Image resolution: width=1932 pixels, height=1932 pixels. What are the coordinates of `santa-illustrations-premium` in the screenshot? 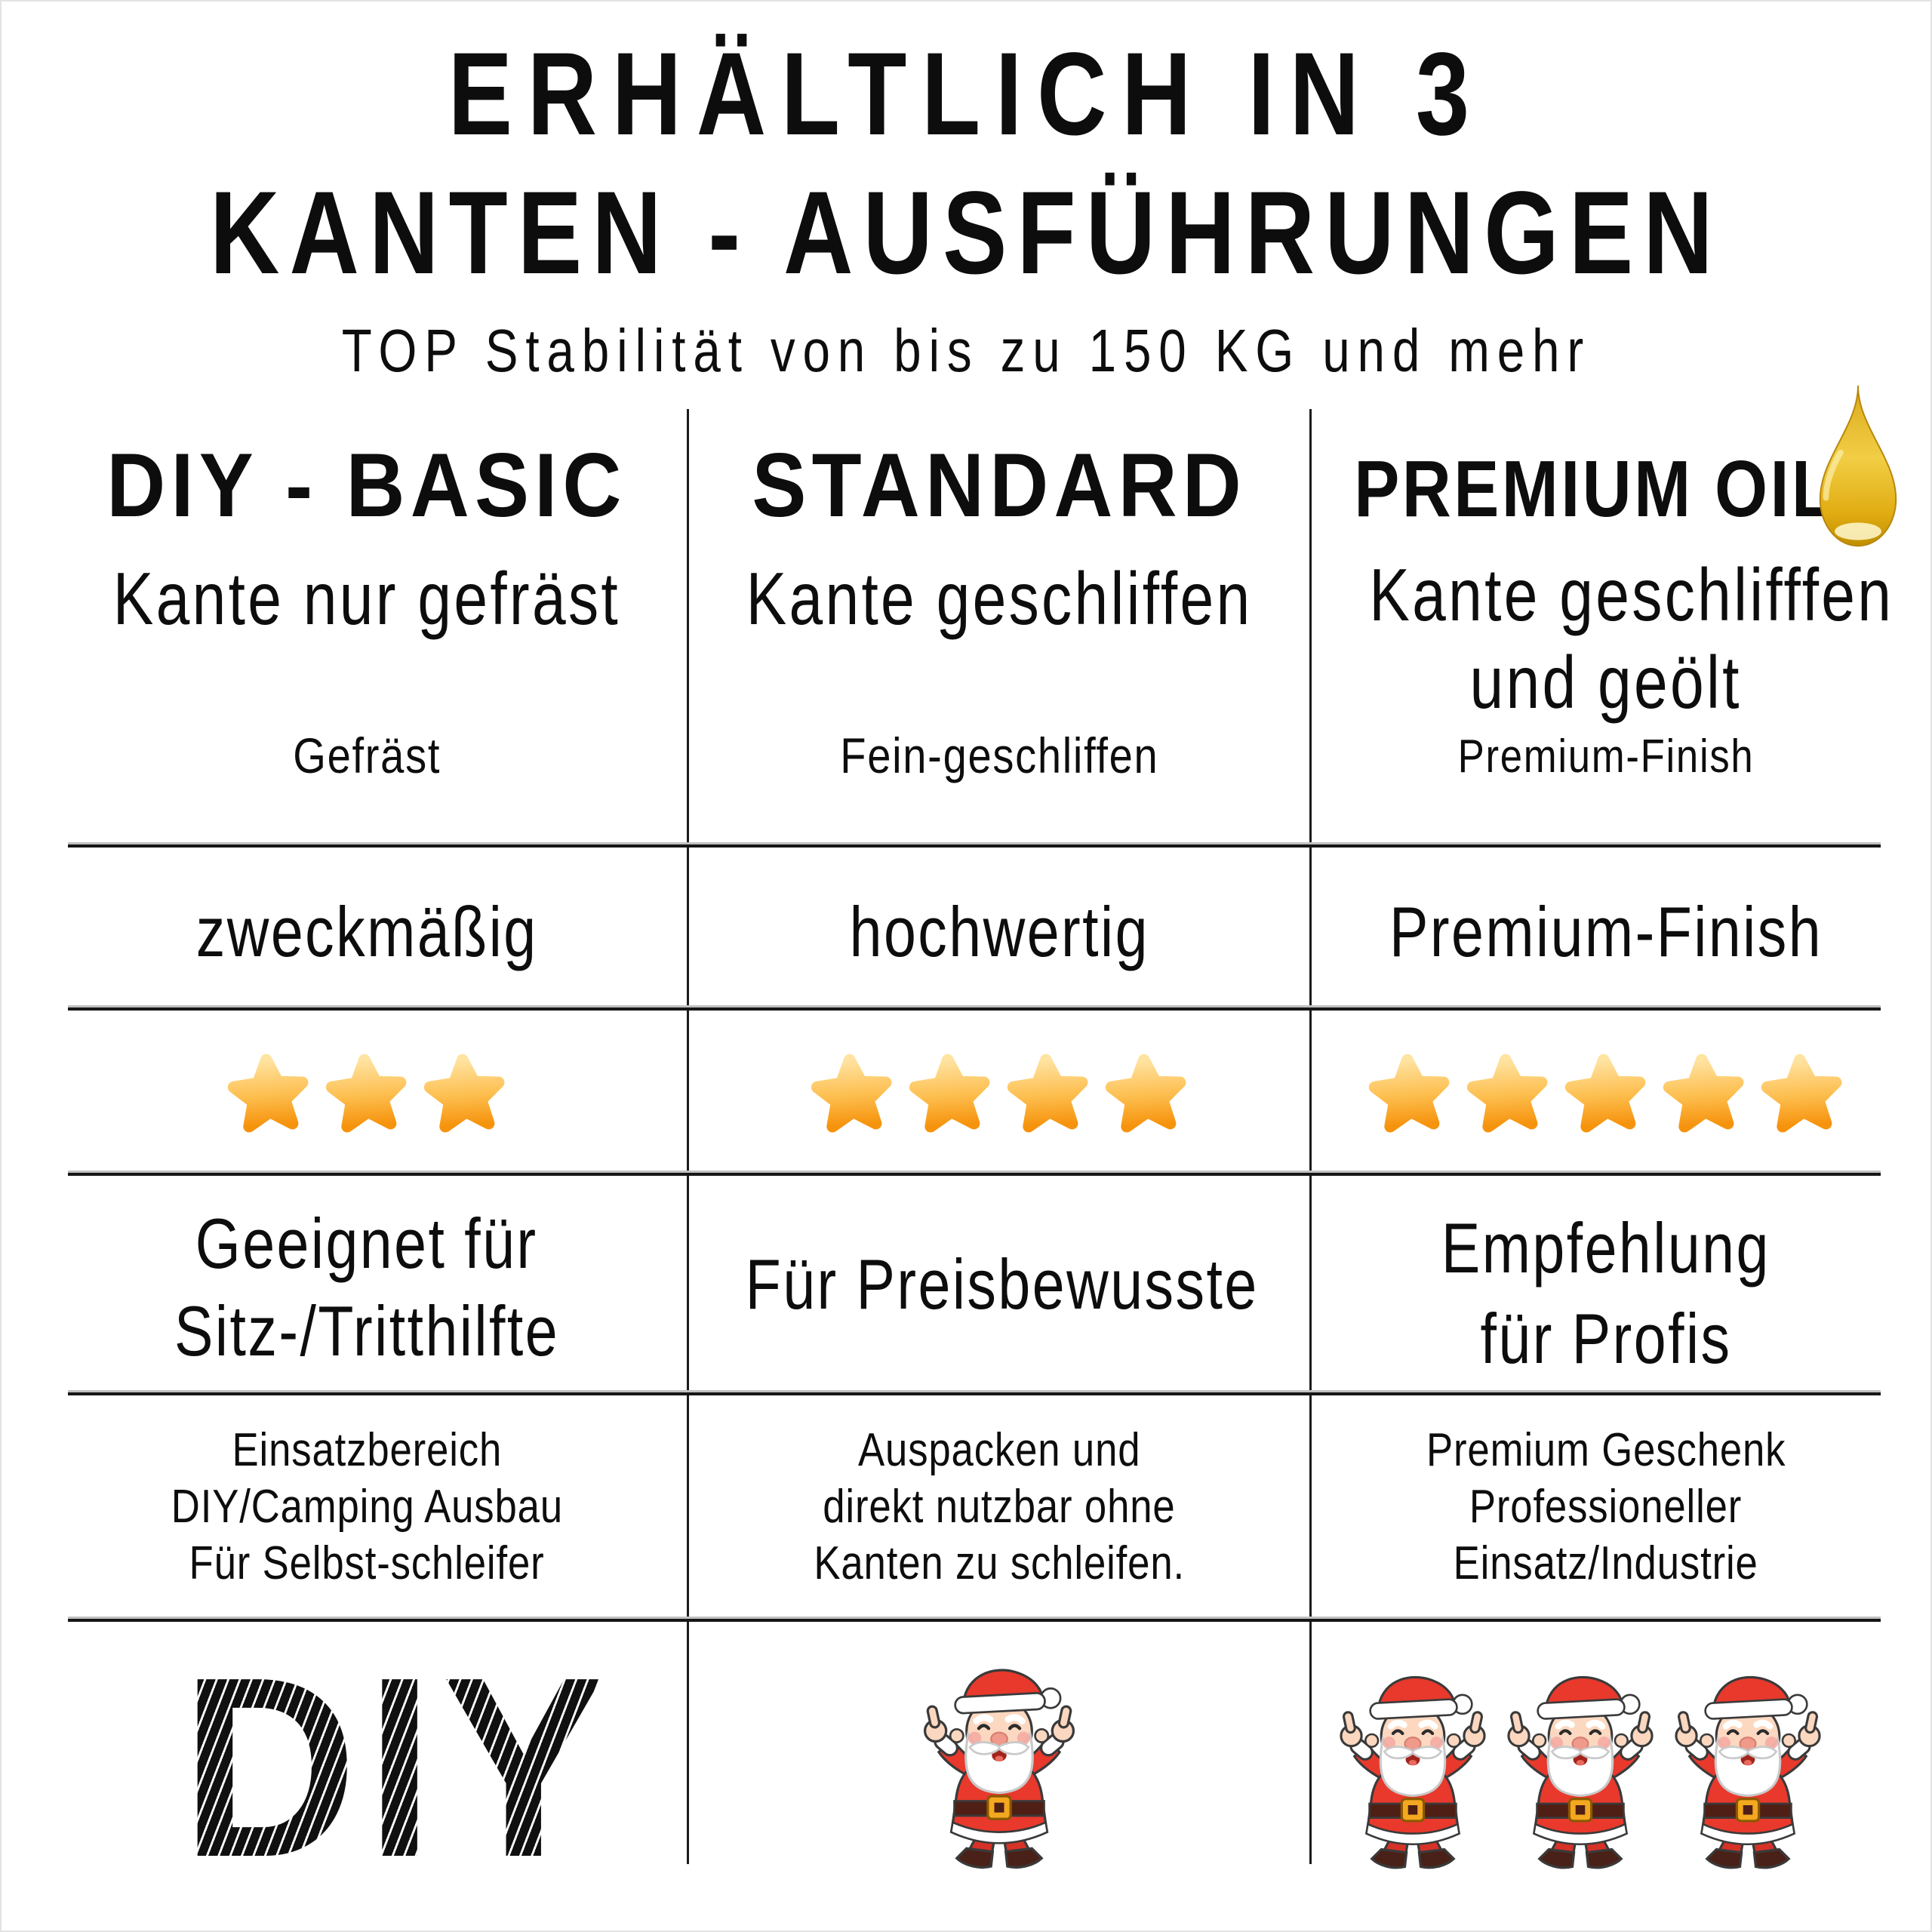 It's located at (1580, 1769).